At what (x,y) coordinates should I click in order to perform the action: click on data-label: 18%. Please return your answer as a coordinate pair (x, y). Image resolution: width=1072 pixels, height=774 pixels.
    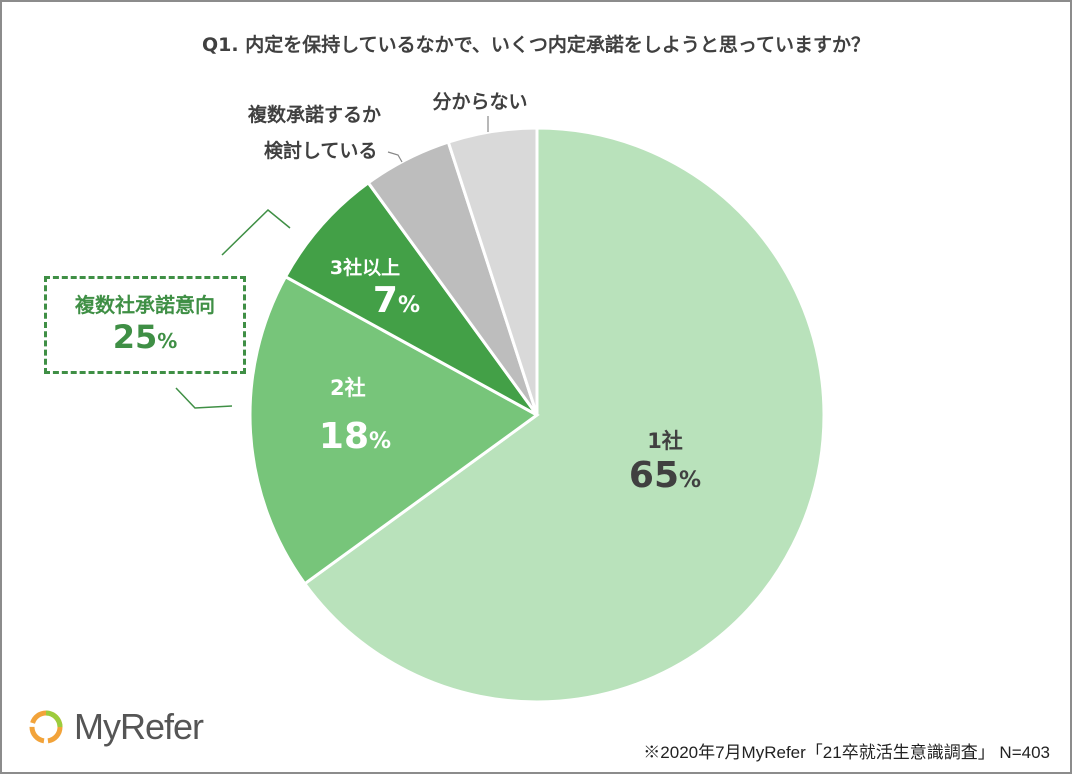
    Looking at the image, I should click on (355, 436).